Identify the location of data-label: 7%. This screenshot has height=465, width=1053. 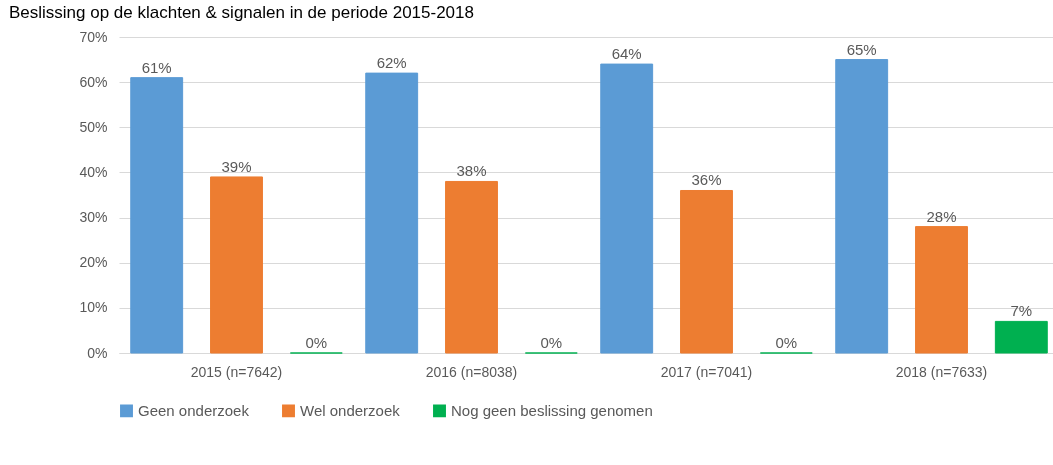
(1021, 311).